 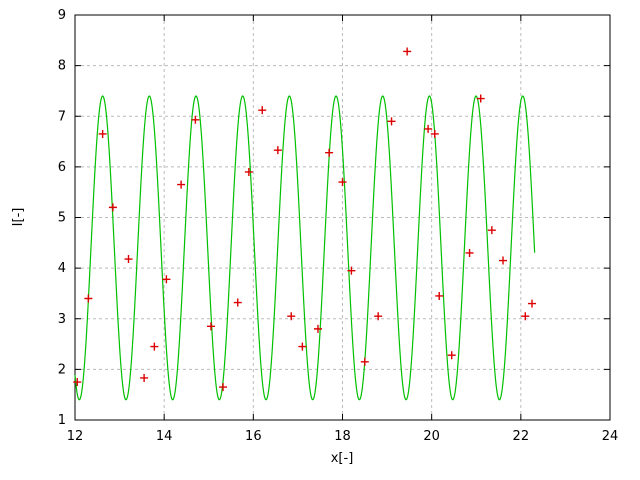 What do you see at coordinates (62, 369) in the screenshot?
I see `y-tick-label: 2` at bounding box center [62, 369].